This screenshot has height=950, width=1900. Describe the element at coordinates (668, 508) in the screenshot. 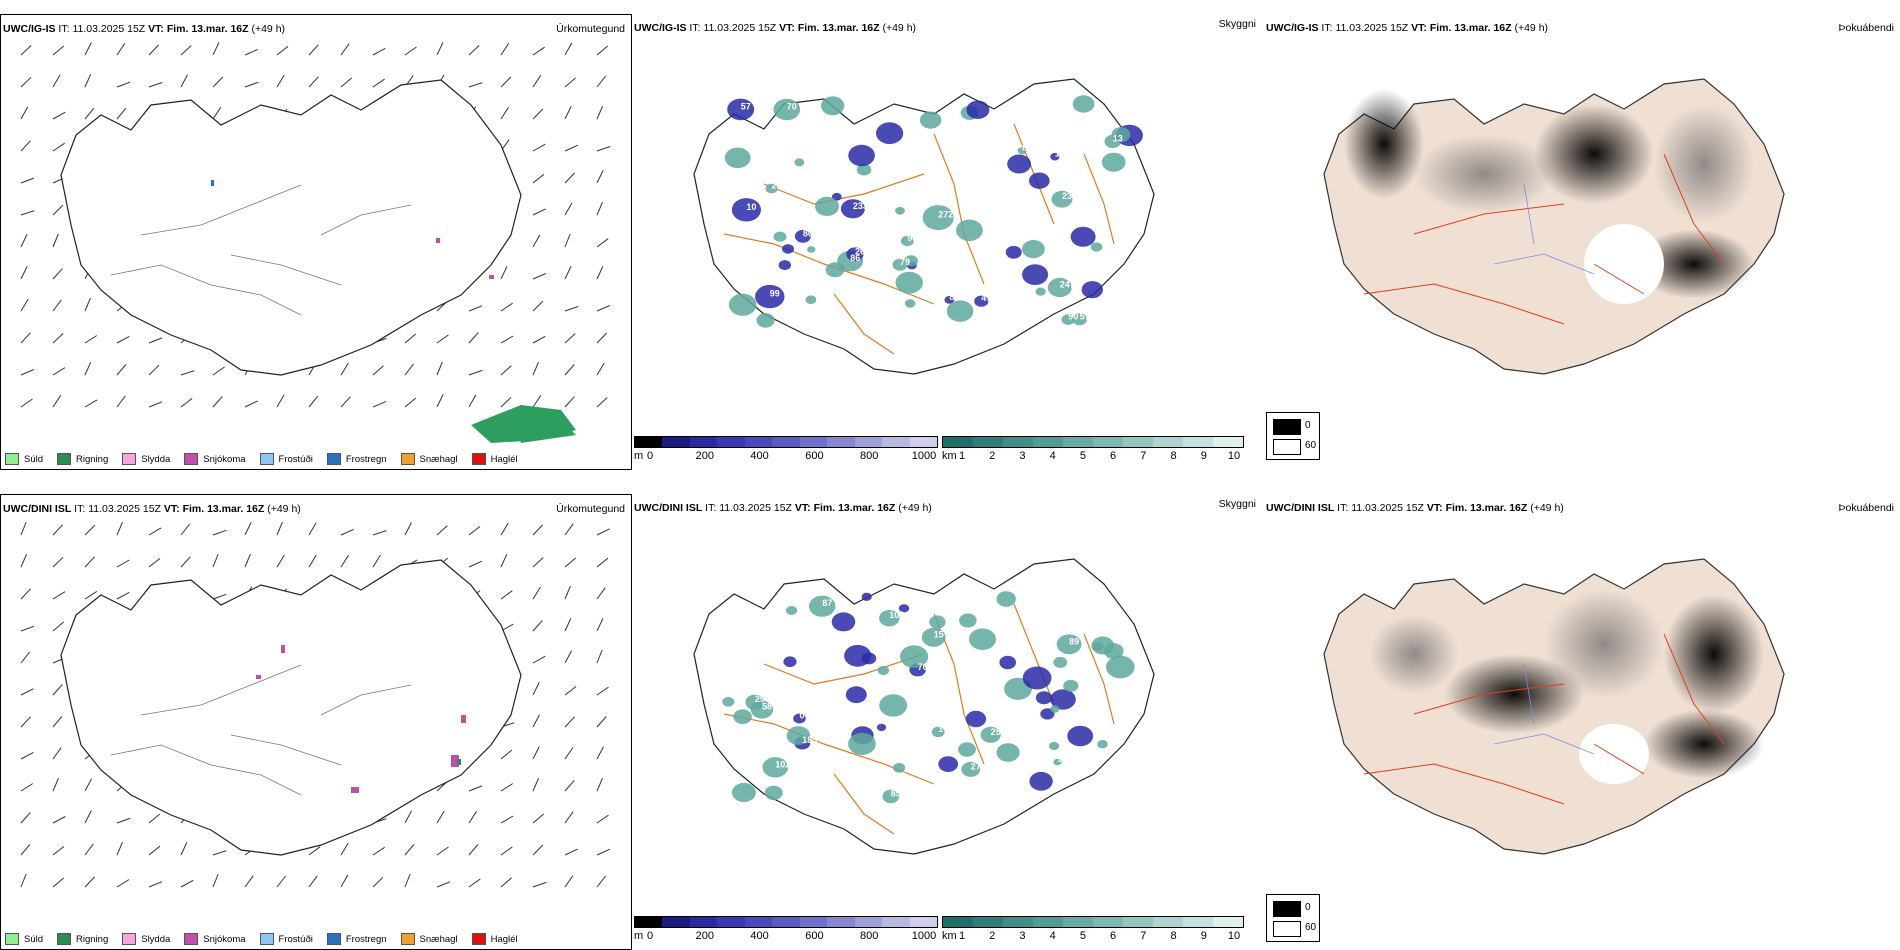

I see `model-name: UWC/DINI ISL` at that location.